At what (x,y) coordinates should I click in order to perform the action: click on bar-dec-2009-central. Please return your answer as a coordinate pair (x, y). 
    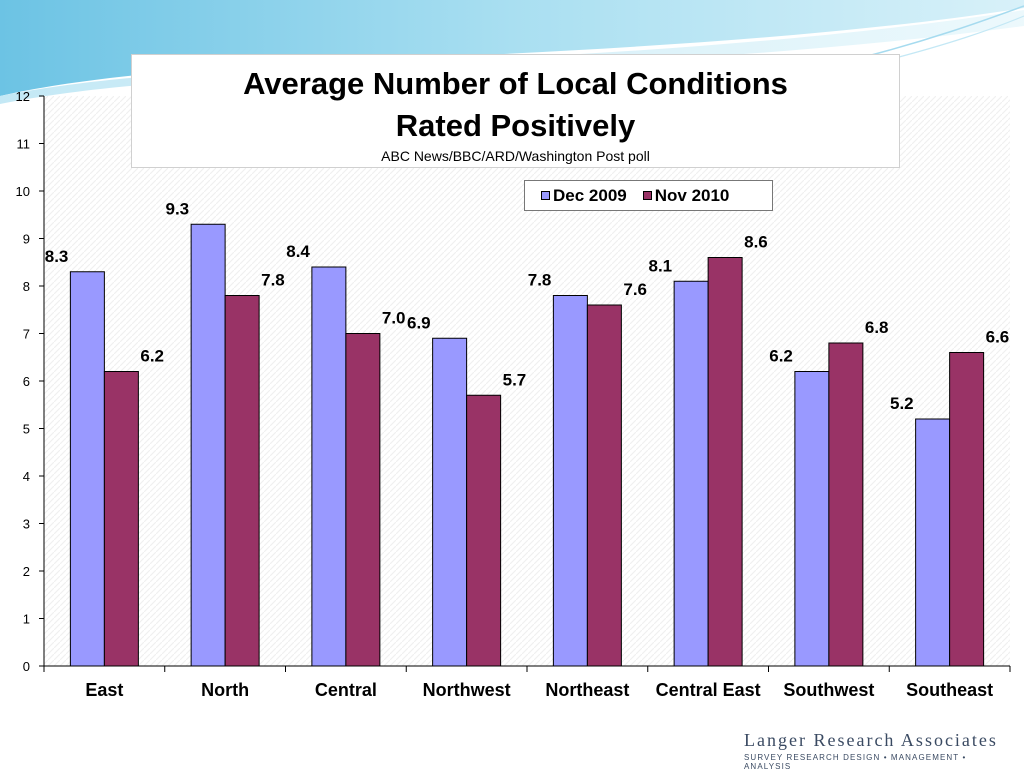
    Looking at the image, I should click on (329, 466).